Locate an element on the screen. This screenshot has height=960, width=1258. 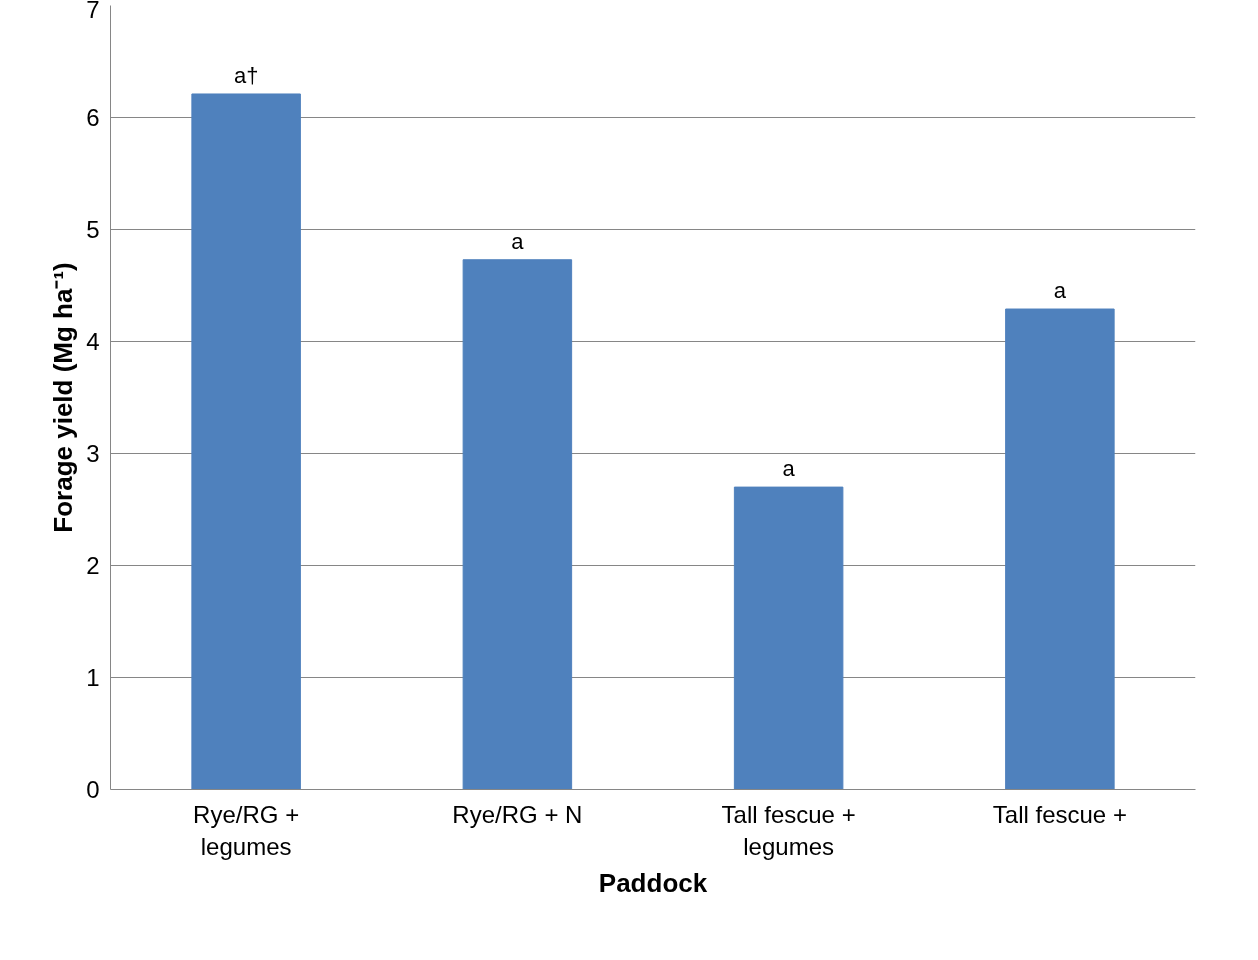
y-tick-label: 3 is located at coordinates (93, 453).